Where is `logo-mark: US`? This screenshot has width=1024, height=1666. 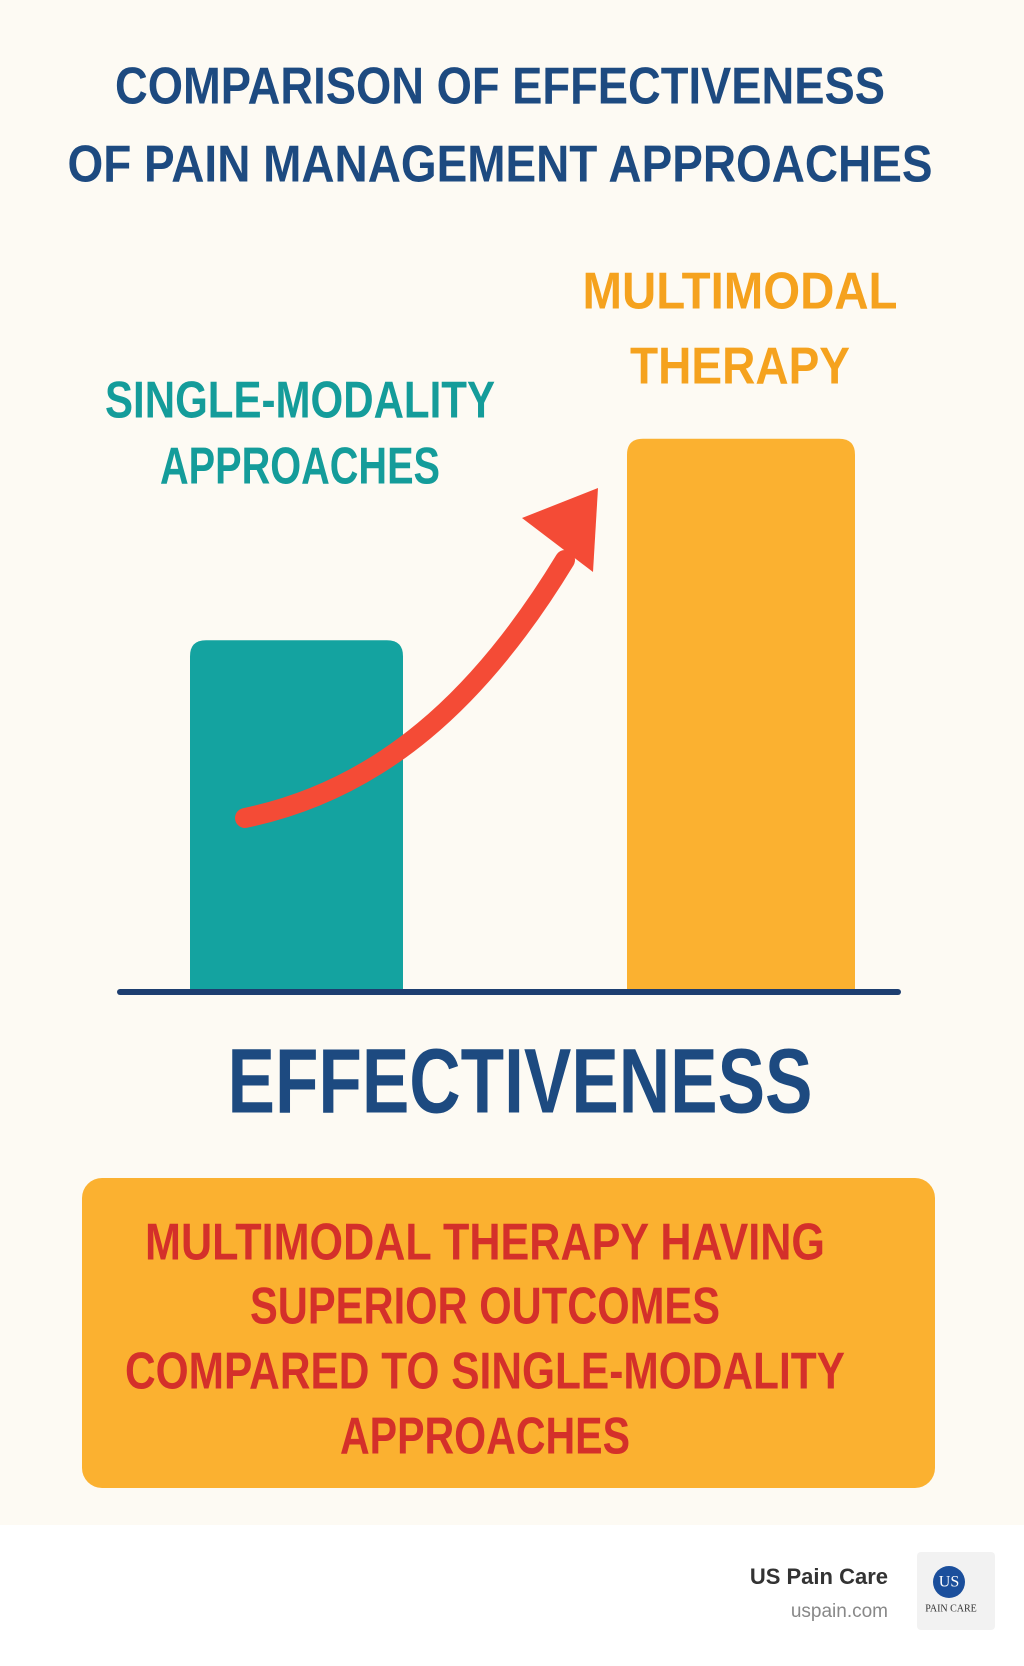 logo-mark: US is located at coordinates (949, 1582).